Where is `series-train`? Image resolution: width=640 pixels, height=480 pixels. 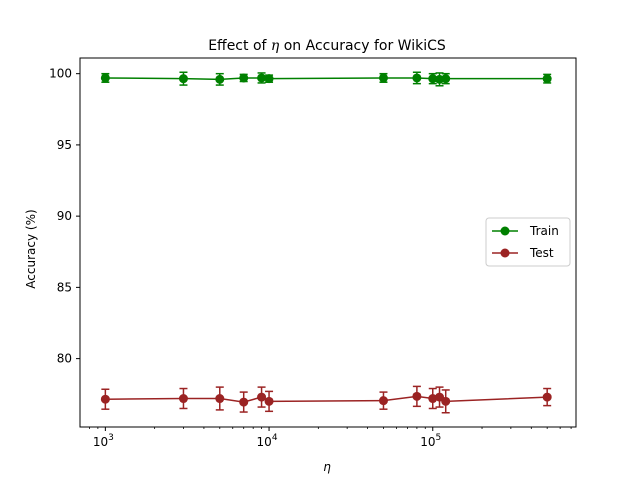 series-train is located at coordinates (326, 79).